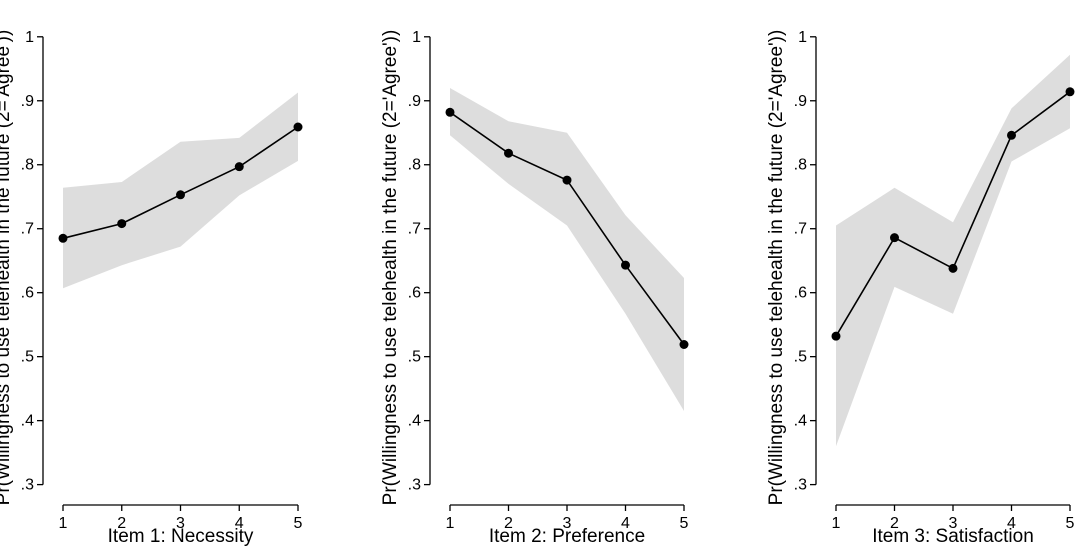 This screenshot has height=551, width=1084. What do you see at coordinates (567, 536) in the screenshot?
I see `x-axis-title: Item 2: Preference` at bounding box center [567, 536].